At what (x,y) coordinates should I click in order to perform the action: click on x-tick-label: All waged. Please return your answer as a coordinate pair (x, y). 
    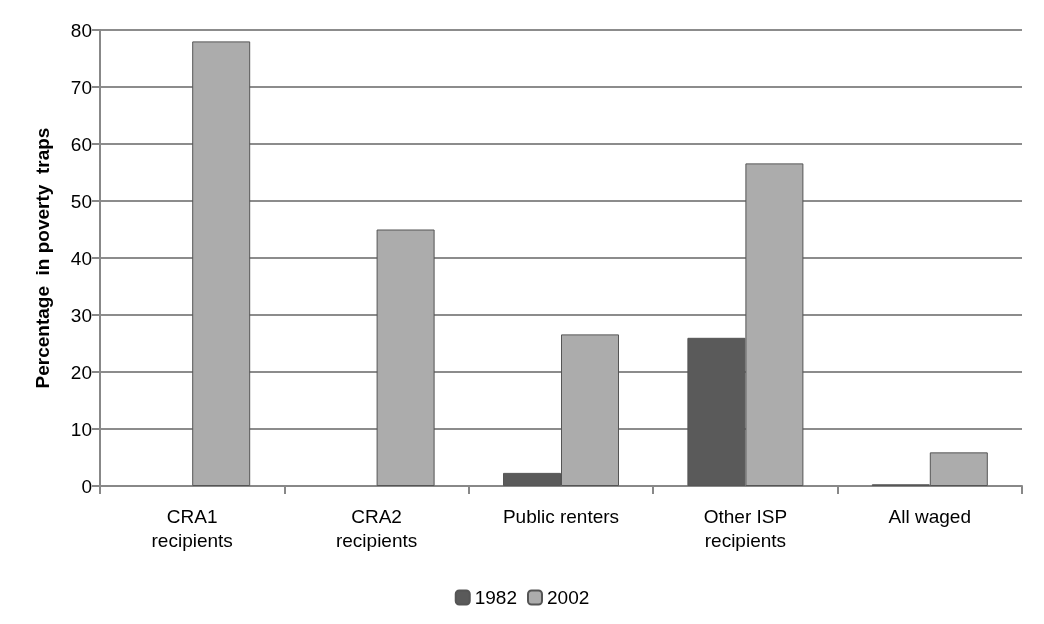
    Looking at the image, I should click on (929, 516).